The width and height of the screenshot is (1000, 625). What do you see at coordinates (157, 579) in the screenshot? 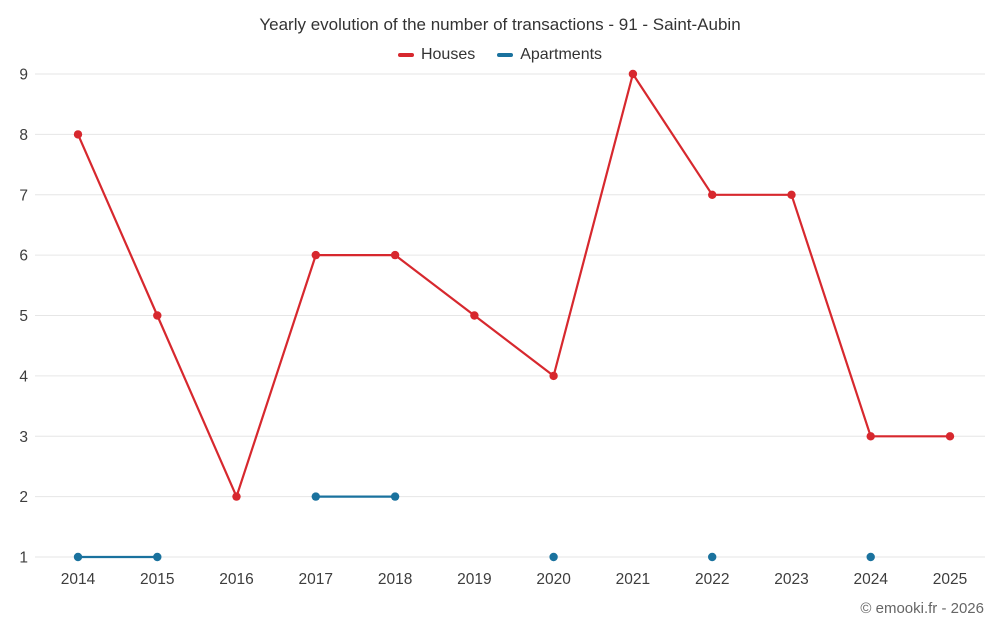
I see `x-tick-label-2015: 2015` at bounding box center [157, 579].